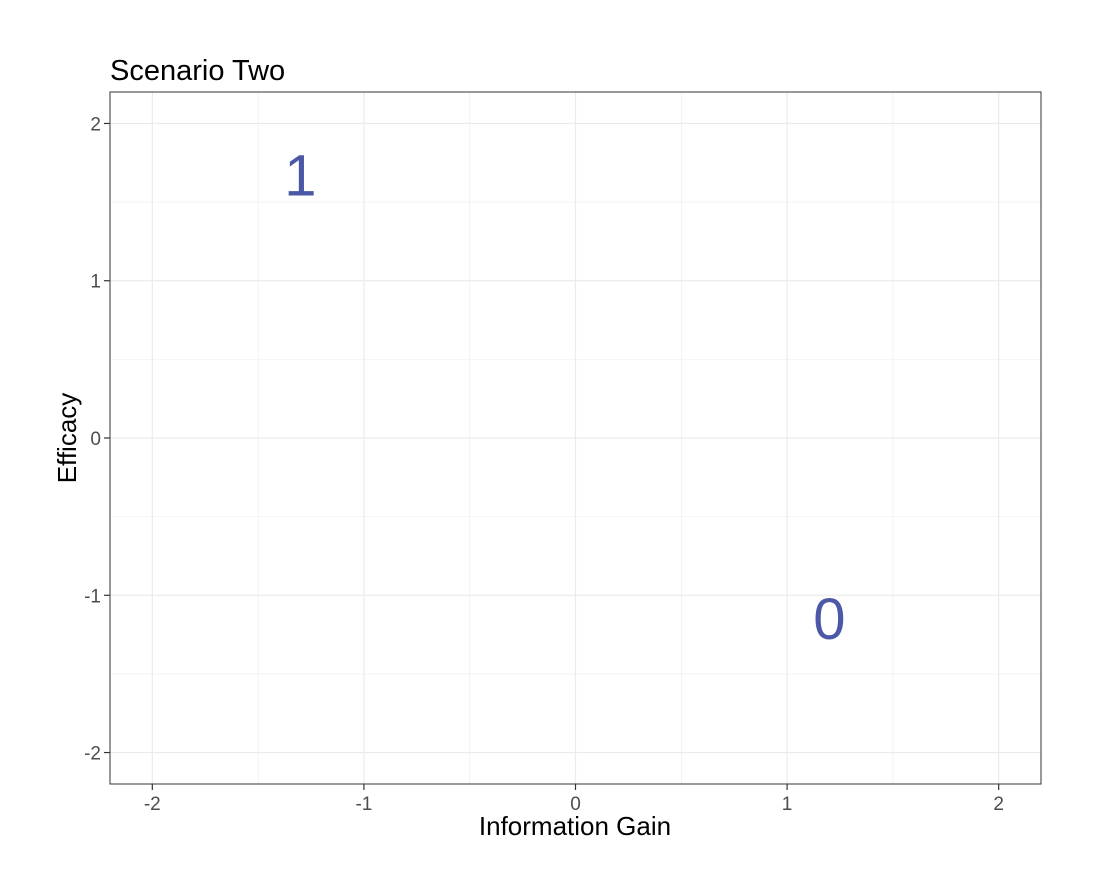 This screenshot has height=896, width=1096. I want to click on x-tick-label: 1, so click(787, 804).